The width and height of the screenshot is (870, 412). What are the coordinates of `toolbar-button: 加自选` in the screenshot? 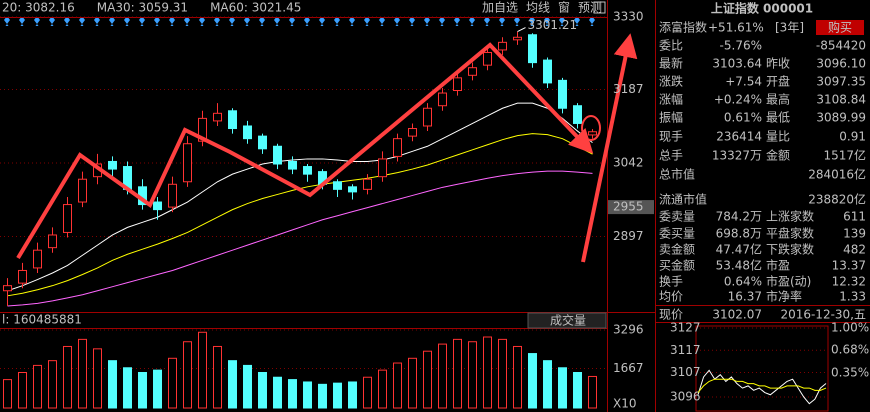 It's located at (500, 8).